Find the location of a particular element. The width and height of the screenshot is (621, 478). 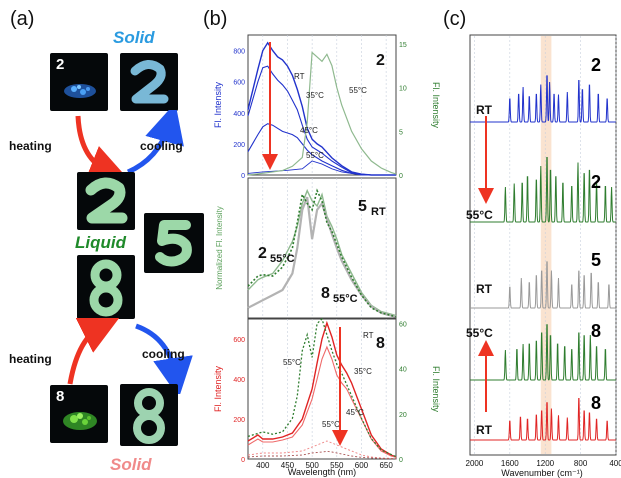

panel-label-c: (c) is located at coordinates (455, 19).